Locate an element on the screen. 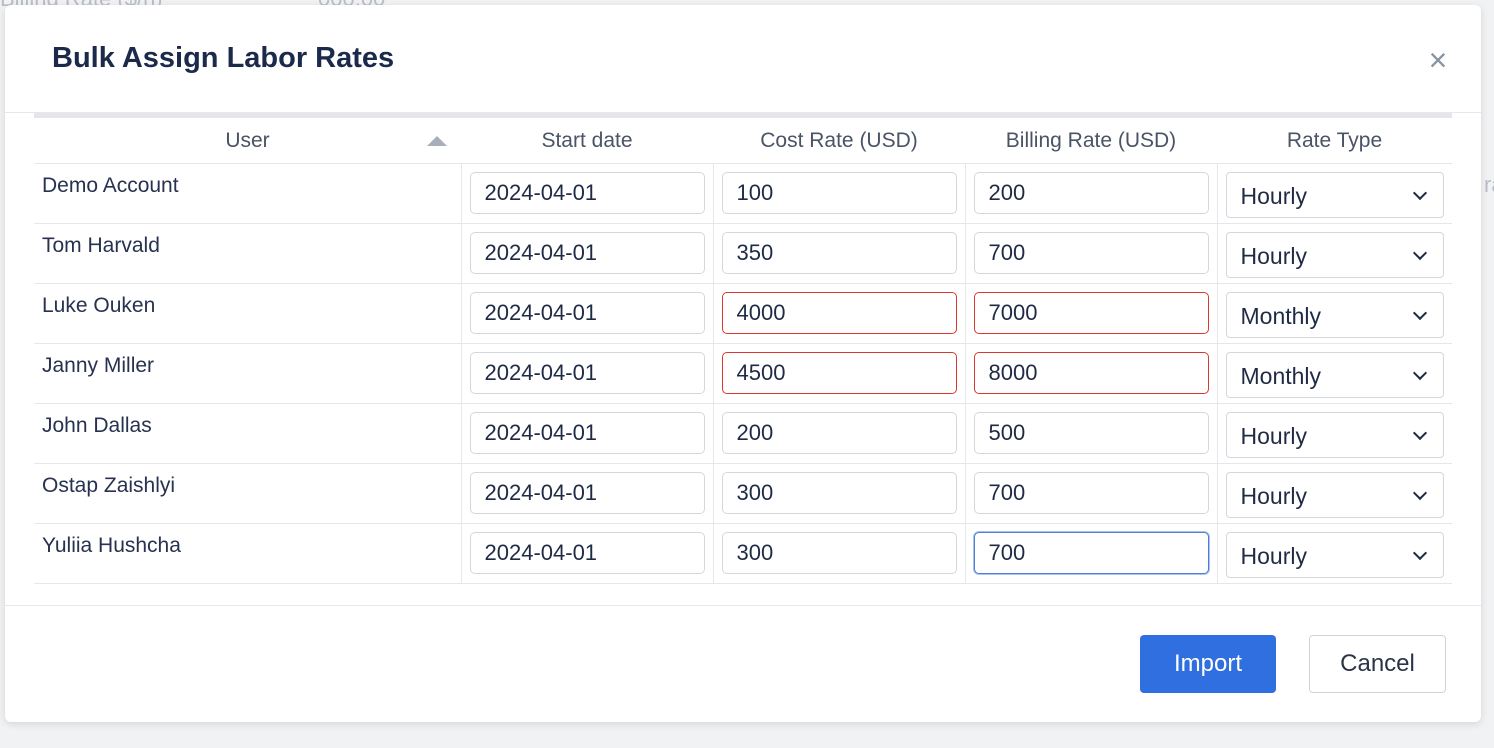 This screenshot has height=748, width=1494. column-header-billing-rate: Billing Rate (USD) is located at coordinates (1091, 141).